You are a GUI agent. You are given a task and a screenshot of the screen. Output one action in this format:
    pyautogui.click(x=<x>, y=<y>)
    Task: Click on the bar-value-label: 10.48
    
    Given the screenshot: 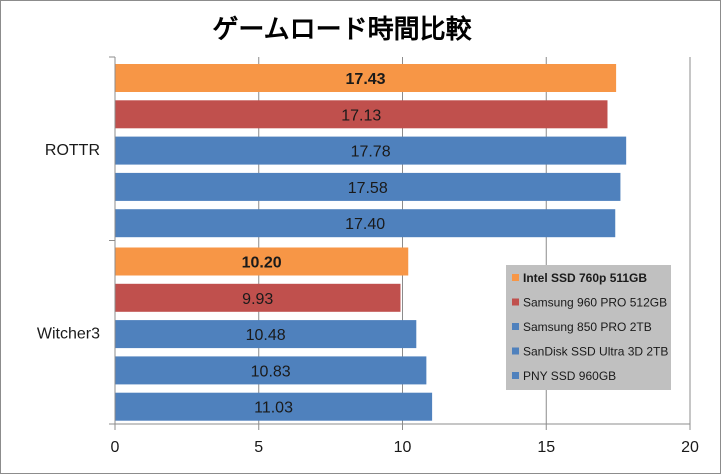 What is the action you would take?
    pyautogui.click(x=266, y=335)
    